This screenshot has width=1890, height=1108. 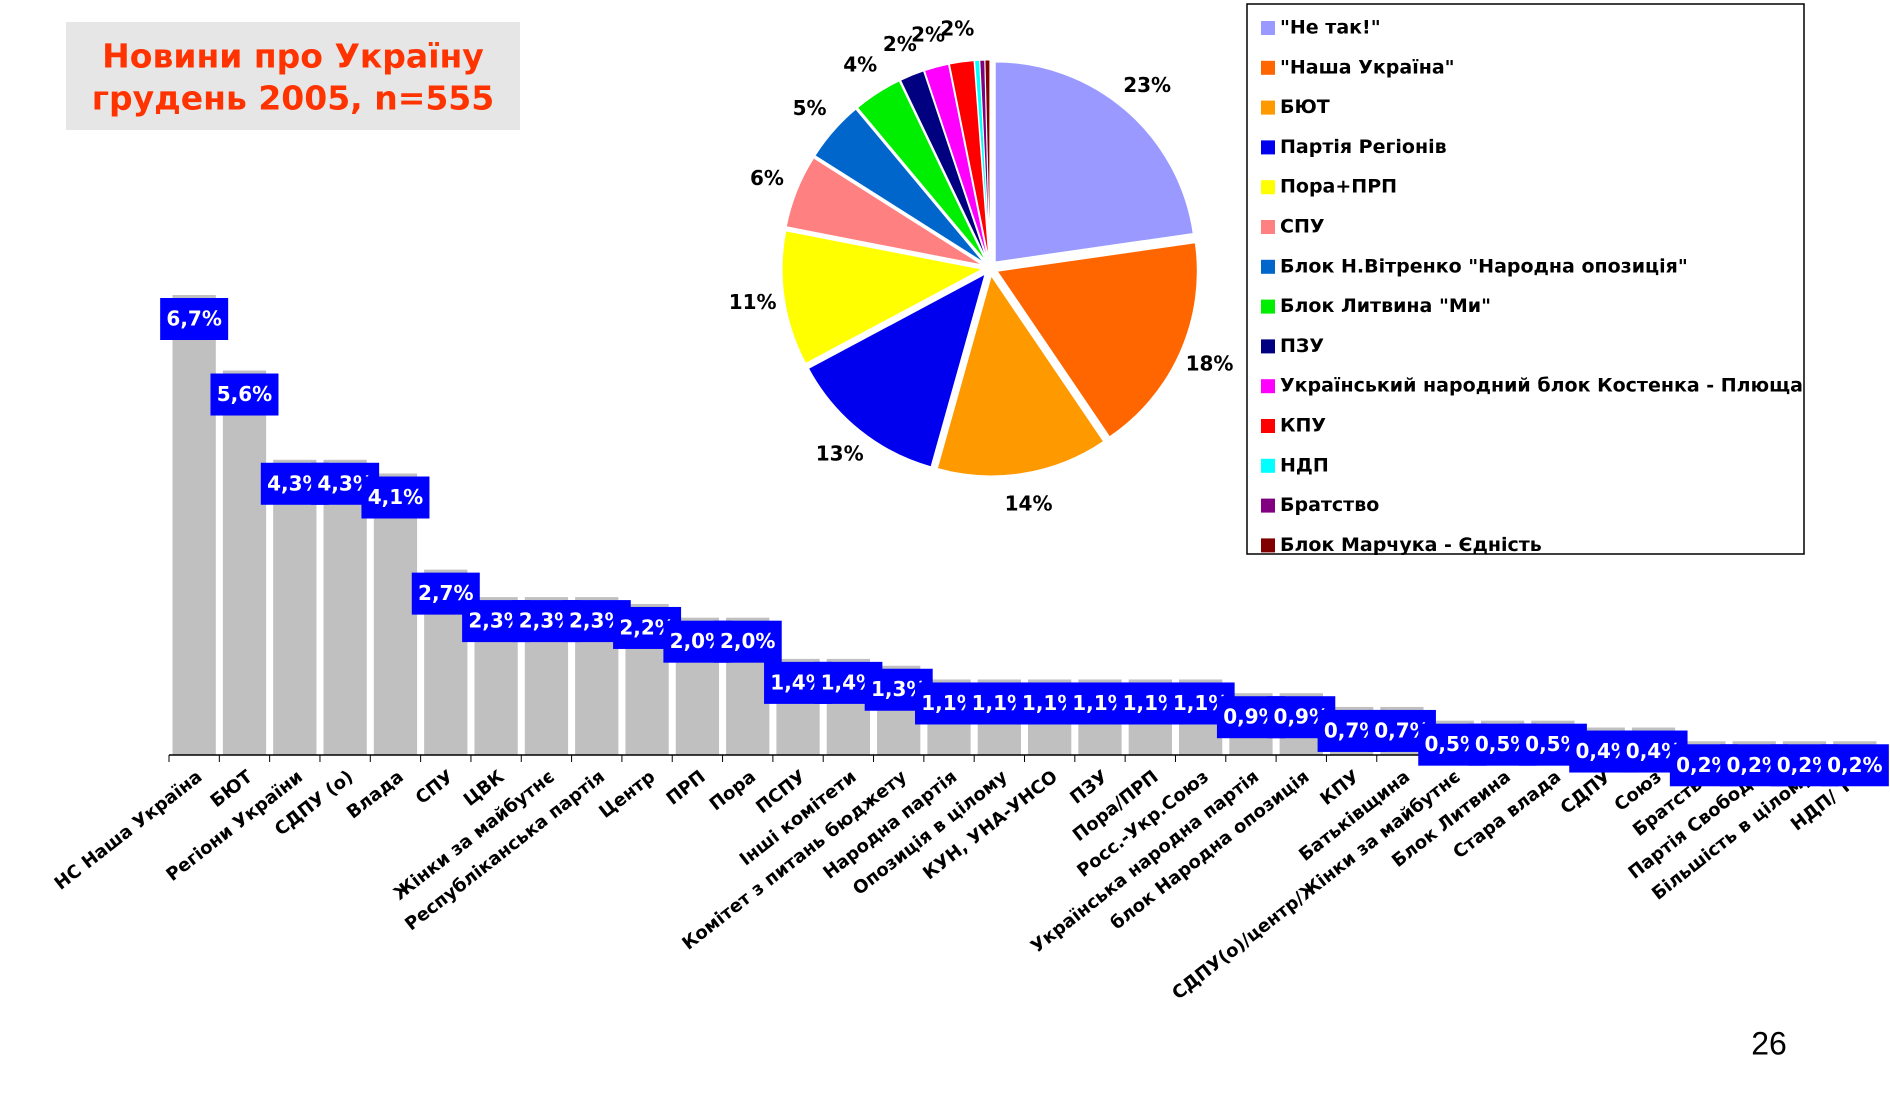 What do you see at coordinates (1210, 363) in the screenshot?
I see `slice-label: 18%` at bounding box center [1210, 363].